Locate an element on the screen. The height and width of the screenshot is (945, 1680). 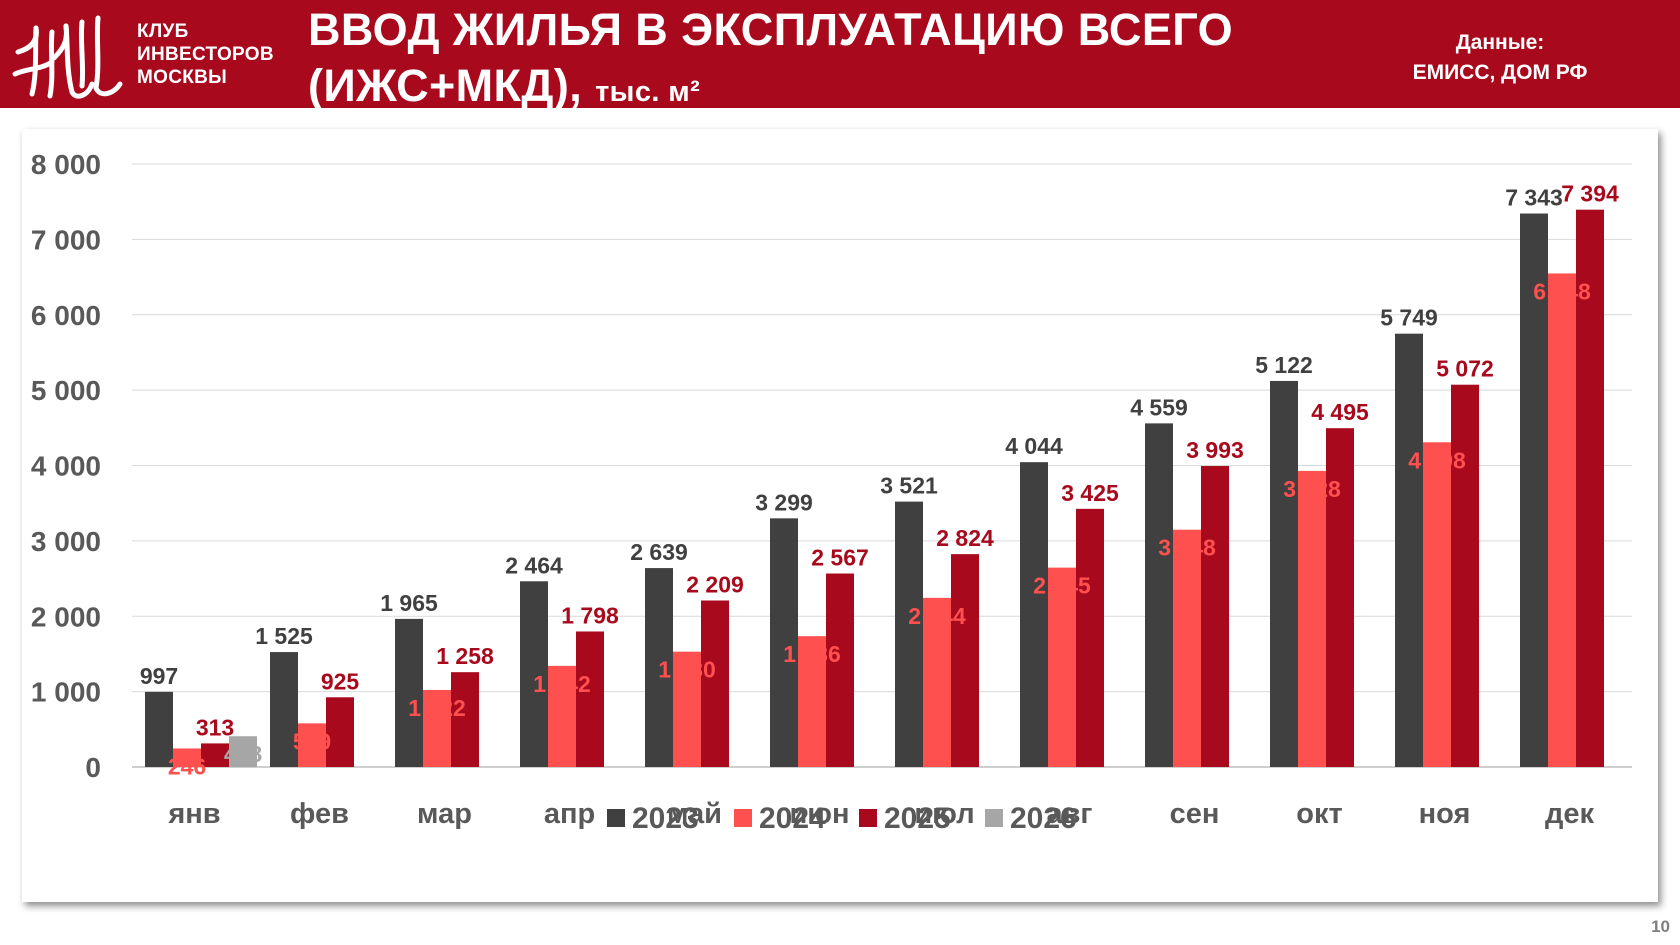
data-label-2023: 5 122 is located at coordinates (1284, 365).